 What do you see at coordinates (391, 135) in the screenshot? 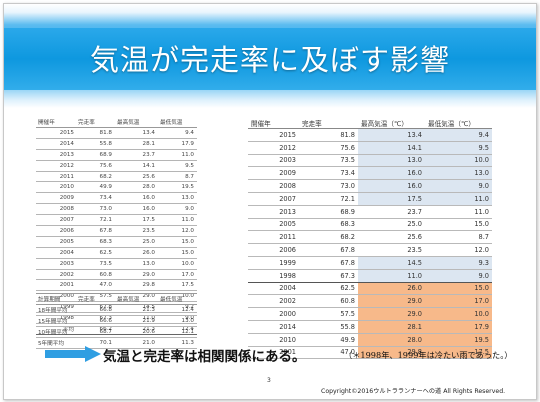
I see `sorted-table-cell: 13.4` at bounding box center [391, 135].